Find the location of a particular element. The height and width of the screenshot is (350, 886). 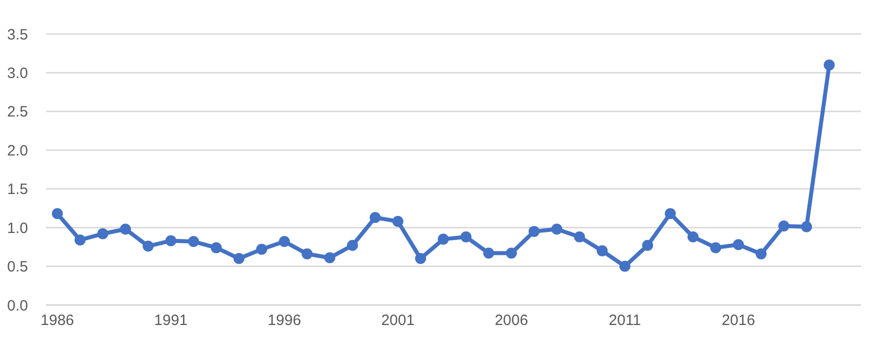

y-tick-label: 2.0 is located at coordinates (17, 151).